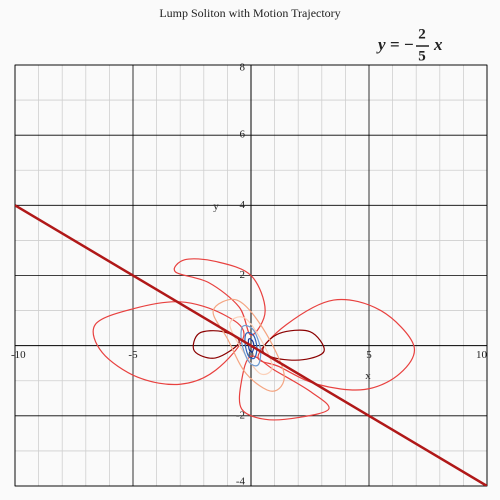 The height and width of the screenshot is (500, 500). I want to click on x-tick-label: 0, so click(251, 355).